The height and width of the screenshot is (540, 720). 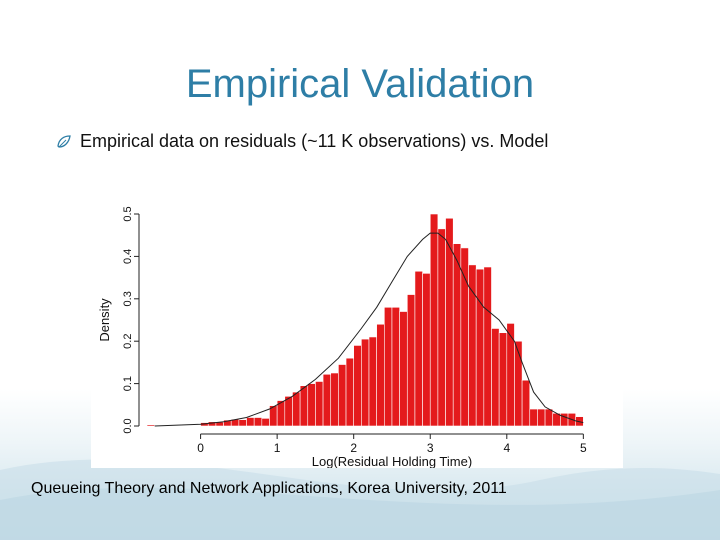 What do you see at coordinates (430, 448) in the screenshot?
I see `x-tick-label: 3` at bounding box center [430, 448].